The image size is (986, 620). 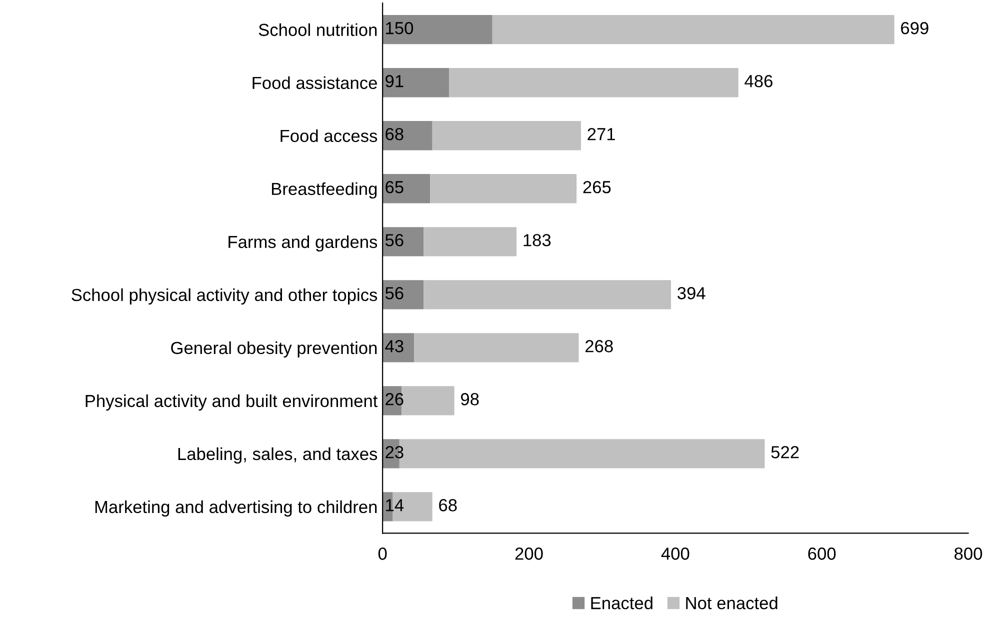 I want to click on total-label: 394, so click(x=692, y=293).